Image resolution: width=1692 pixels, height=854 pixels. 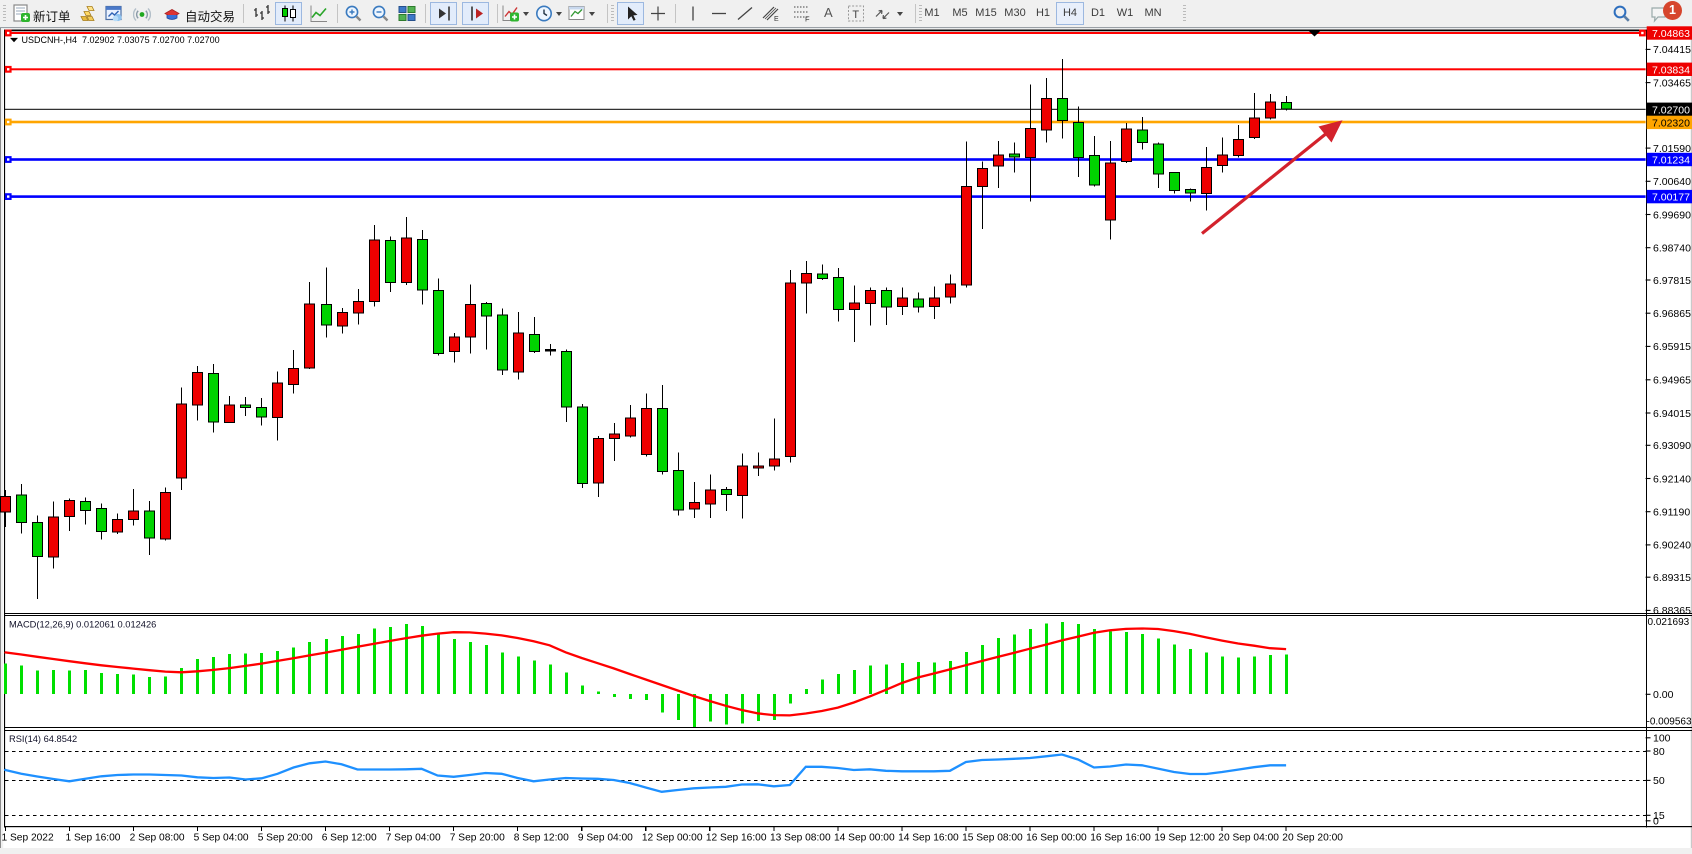 What do you see at coordinates (1672, 182) in the screenshot?
I see `svg-text: 7.00640` at bounding box center [1672, 182].